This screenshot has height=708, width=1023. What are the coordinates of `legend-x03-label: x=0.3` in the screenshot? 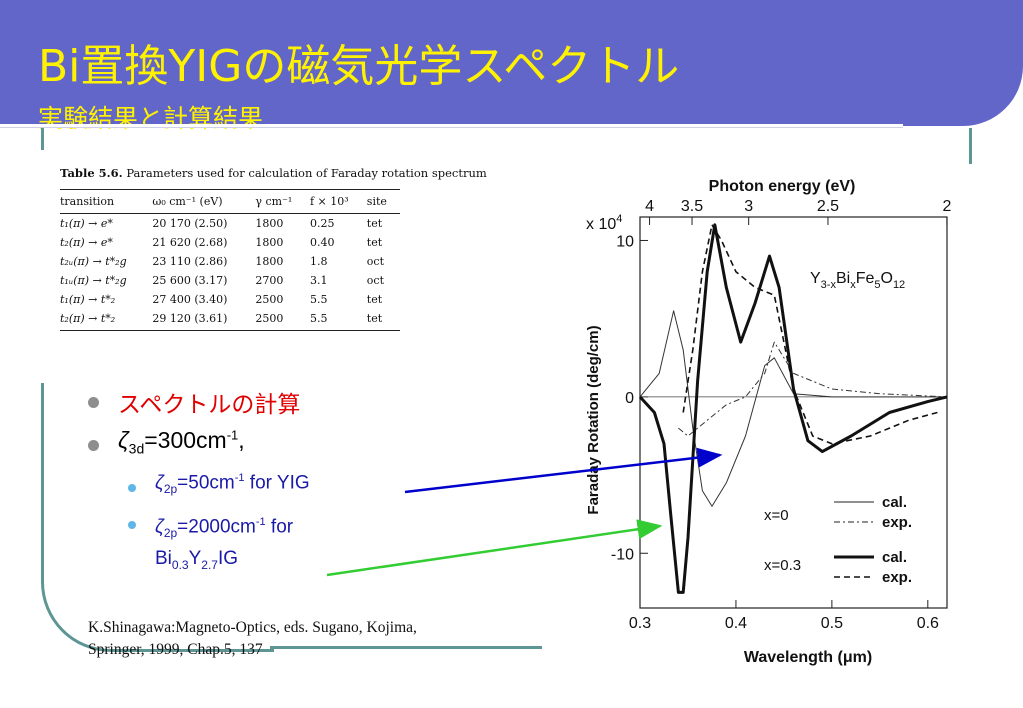 It's located at (782, 565).